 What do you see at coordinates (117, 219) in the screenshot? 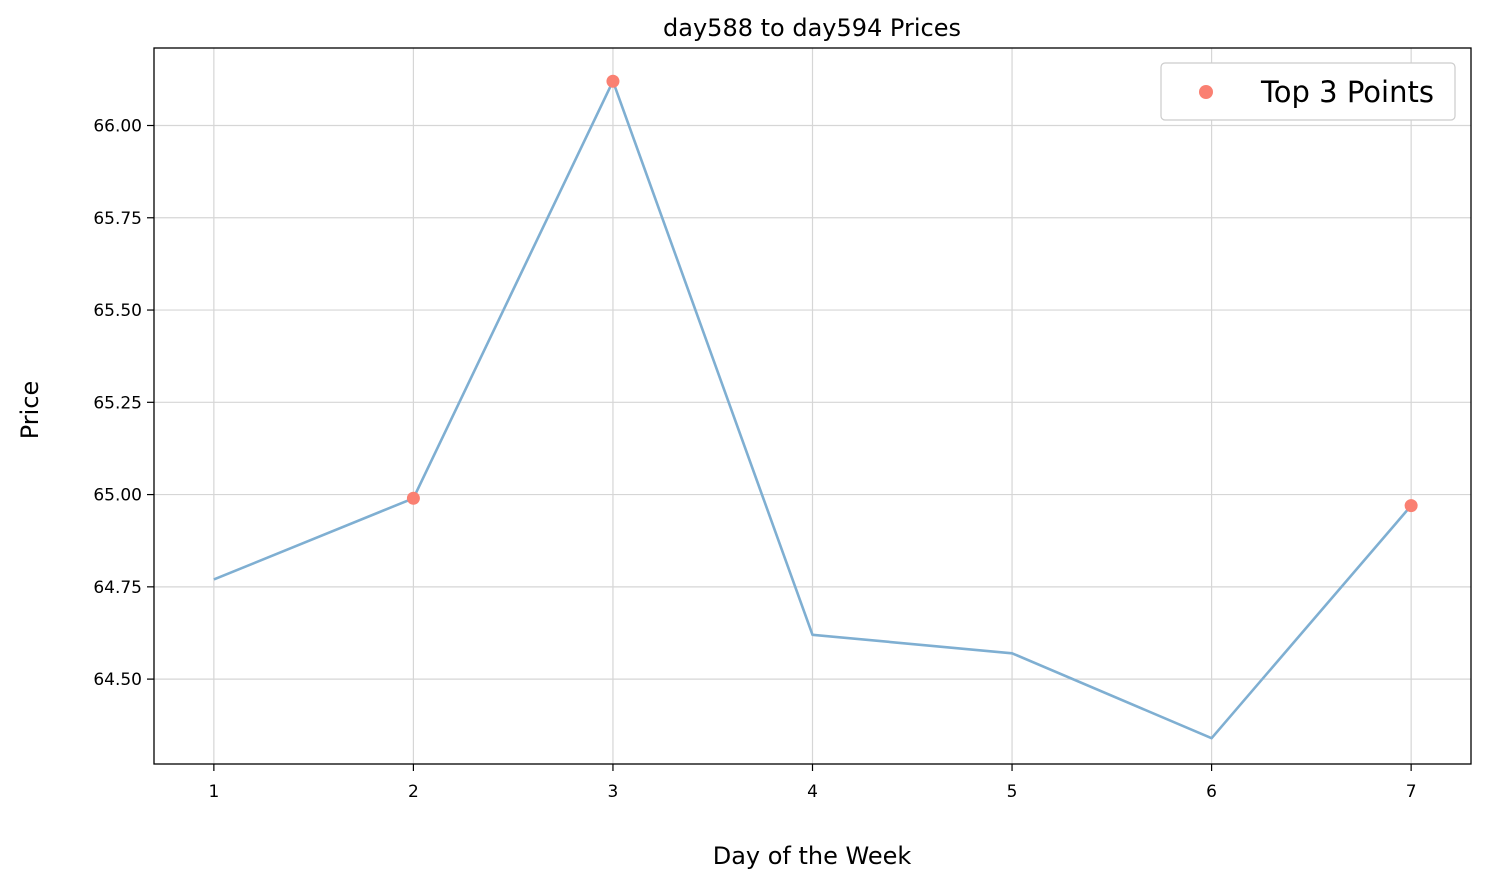
I see `y-tick-label: 65.75` at bounding box center [117, 219].